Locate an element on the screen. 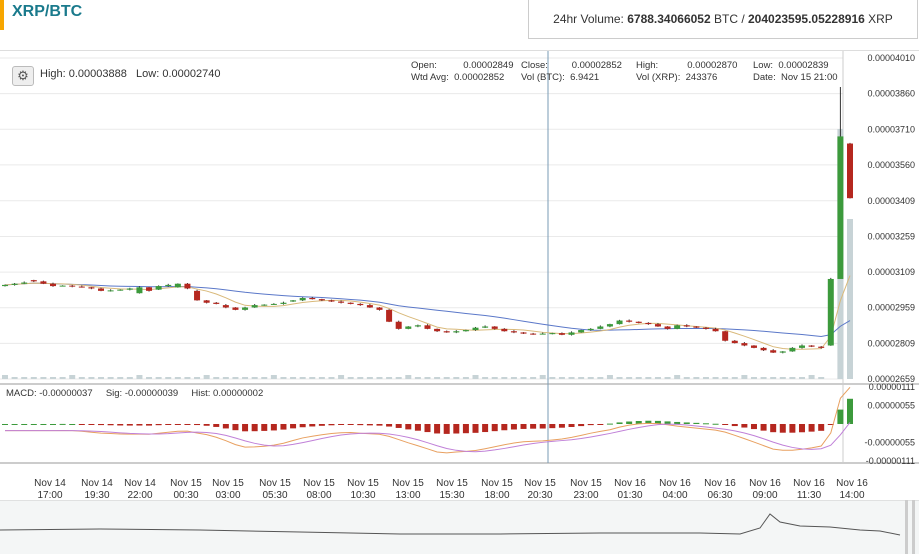  macd-tick-label: -0.00000111 is located at coordinates (890, 461).